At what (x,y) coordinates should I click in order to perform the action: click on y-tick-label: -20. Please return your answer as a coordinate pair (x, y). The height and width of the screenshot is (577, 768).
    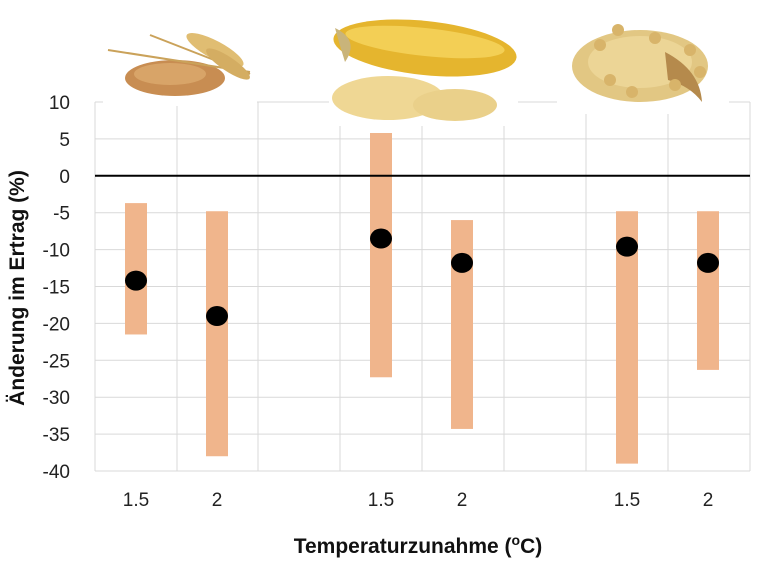
    Looking at the image, I should click on (56, 324).